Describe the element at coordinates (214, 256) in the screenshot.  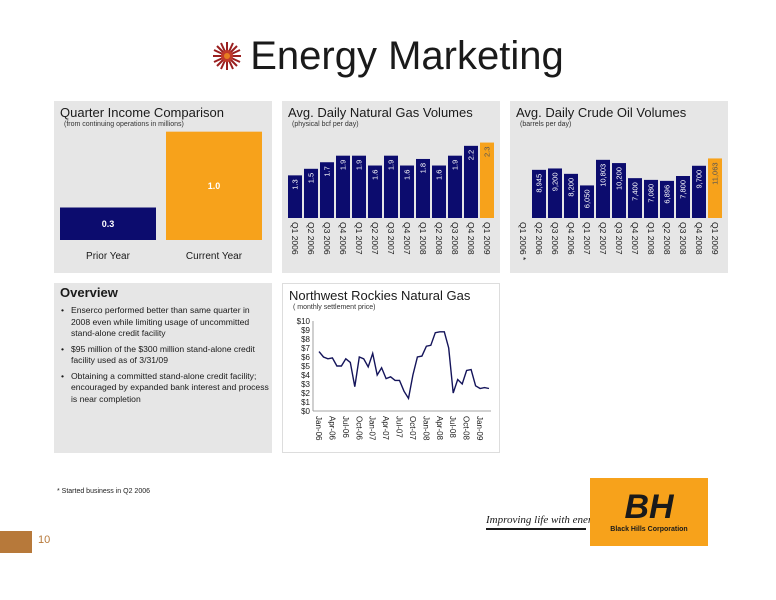
I see `income-category-label: Current Year` at that location.